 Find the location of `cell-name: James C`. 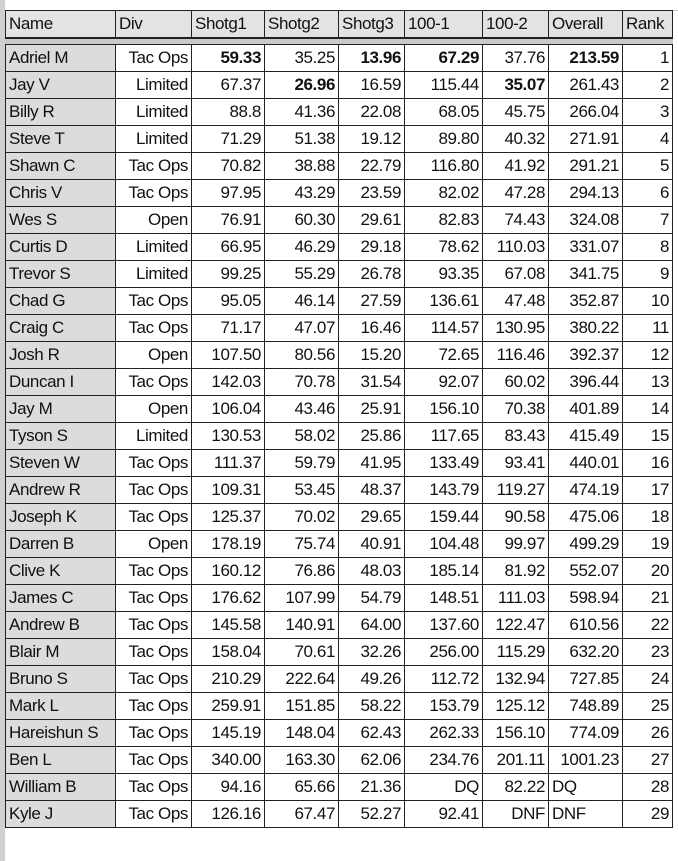

cell-name: James C is located at coordinates (60, 598).